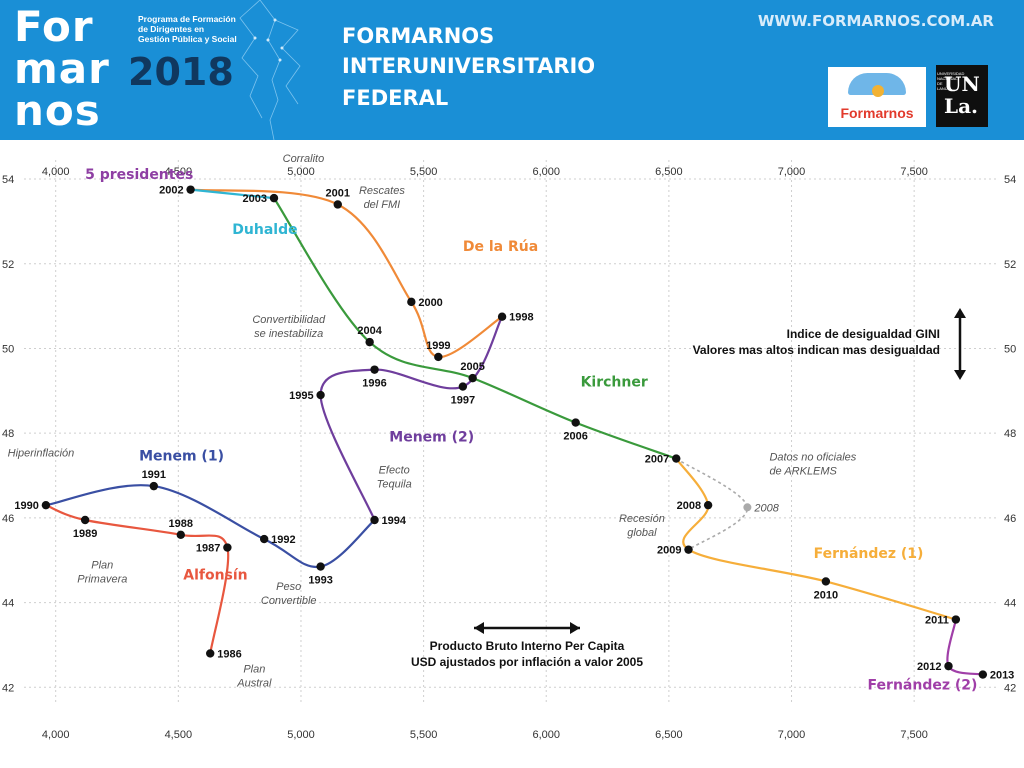 The width and height of the screenshot is (1024, 768). Describe the element at coordinates (208, 549) in the screenshot. I see `year-label: 1987` at that location.